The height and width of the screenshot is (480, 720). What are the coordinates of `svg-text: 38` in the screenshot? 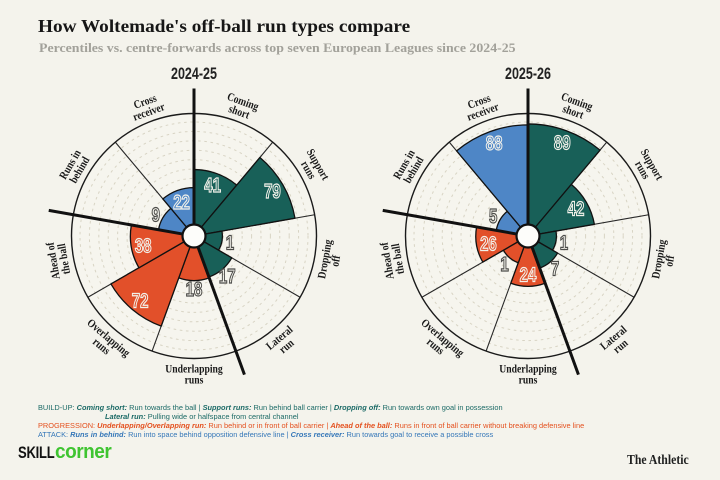 It's located at (143, 245).